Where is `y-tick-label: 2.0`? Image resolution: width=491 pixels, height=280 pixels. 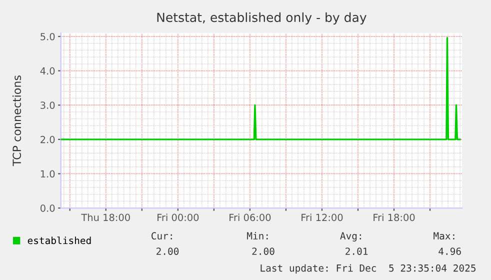 y-tick-label: 2.0 is located at coordinates (47, 140).